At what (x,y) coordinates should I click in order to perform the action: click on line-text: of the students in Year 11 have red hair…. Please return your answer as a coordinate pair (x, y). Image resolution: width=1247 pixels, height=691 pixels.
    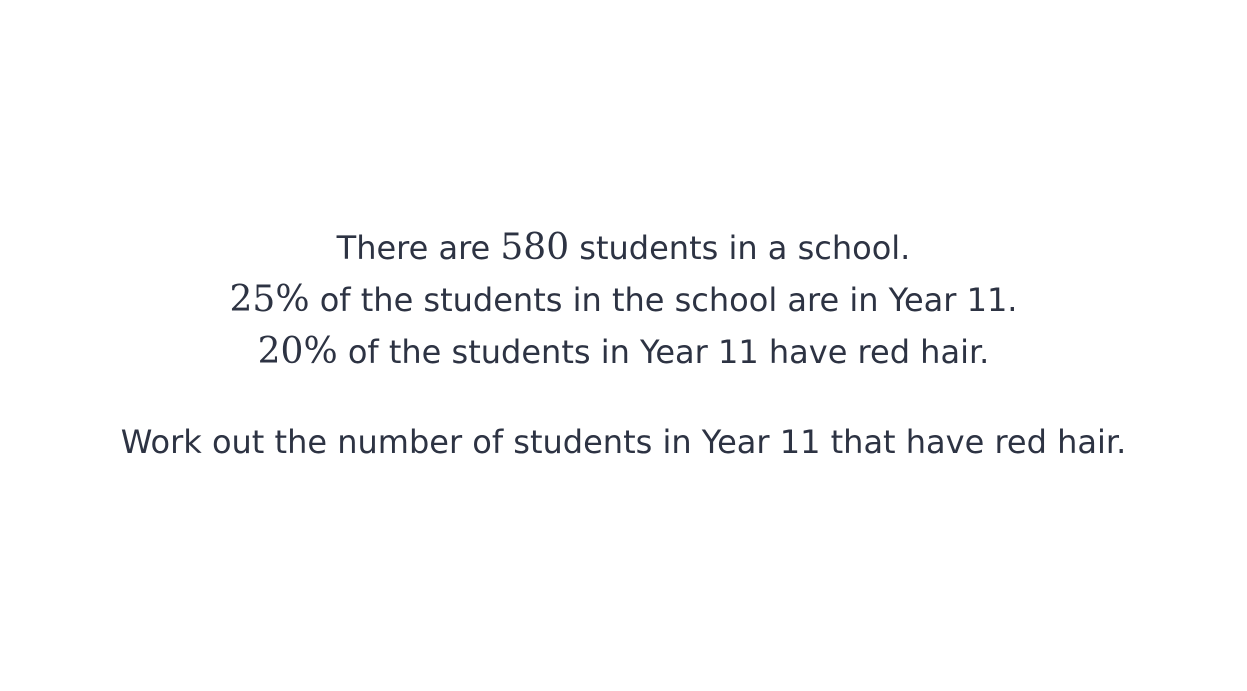
    Looking at the image, I should click on (663, 352).